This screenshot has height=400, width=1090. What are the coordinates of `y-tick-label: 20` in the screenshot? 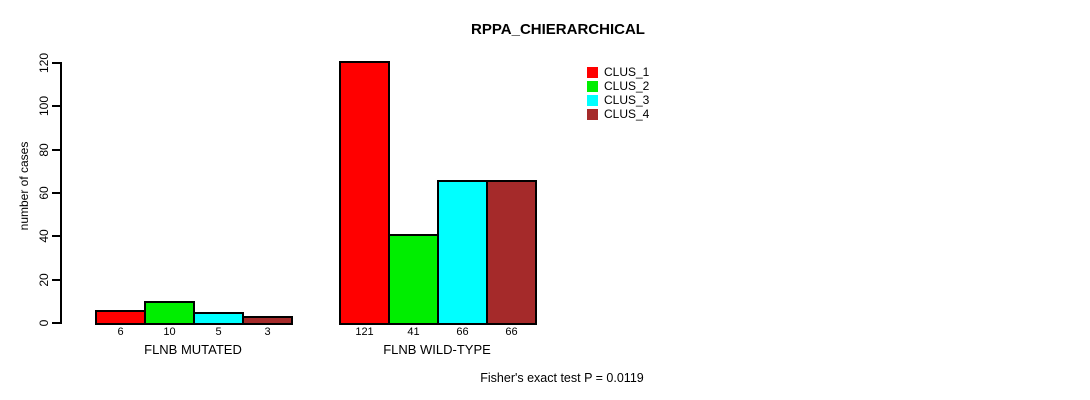 It's located at (44, 280).